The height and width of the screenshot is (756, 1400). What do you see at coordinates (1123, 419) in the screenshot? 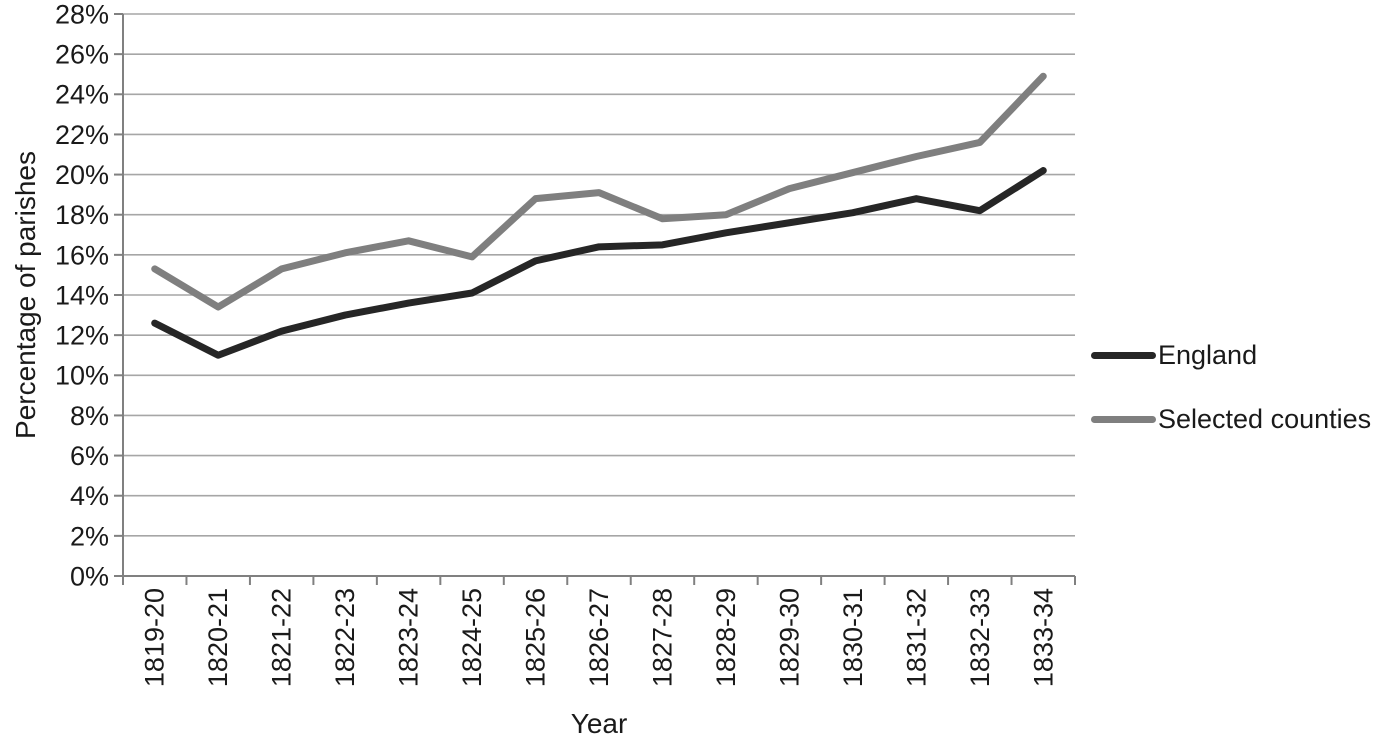
I see `selected-counties-line-swatch-icon` at bounding box center [1123, 419].